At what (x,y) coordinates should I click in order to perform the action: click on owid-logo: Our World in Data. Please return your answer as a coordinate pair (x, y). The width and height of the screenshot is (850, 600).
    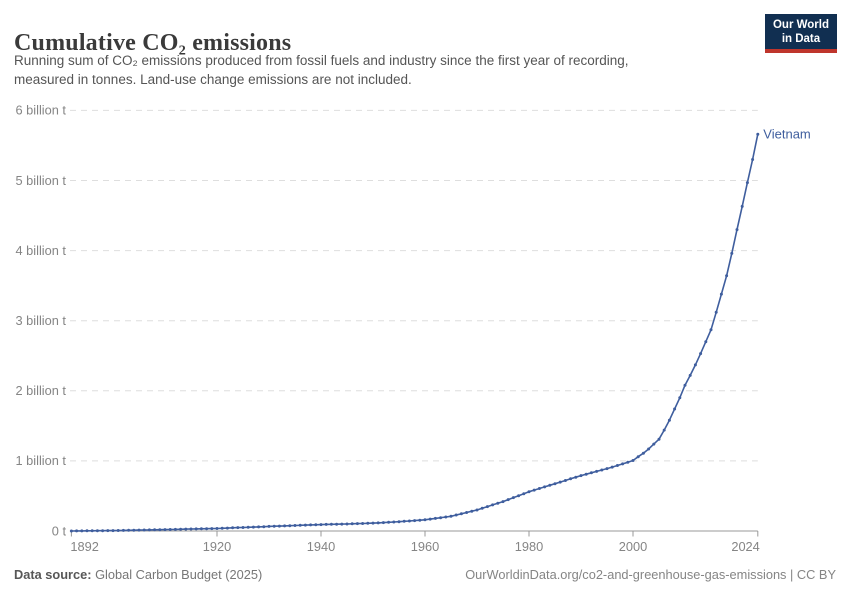
    Looking at the image, I should click on (800, 33).